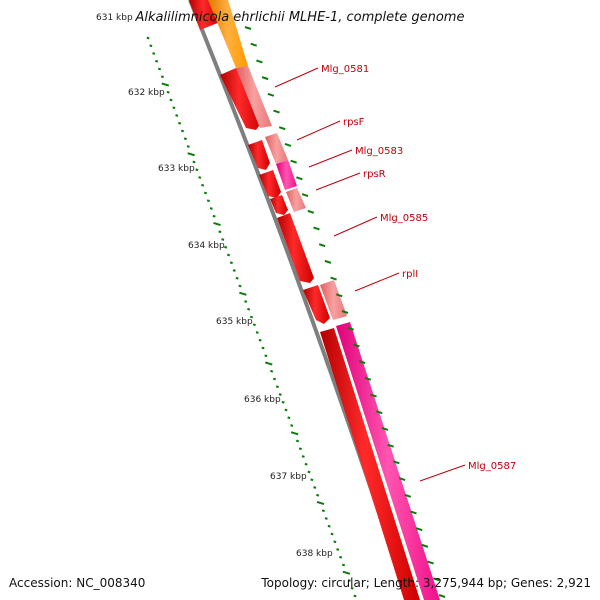  What do you see at coordinates (379, 151) in the screenshot?
I see `gene-label-mlg-0583: Mlg_0583` at bounding box center [379, 151].